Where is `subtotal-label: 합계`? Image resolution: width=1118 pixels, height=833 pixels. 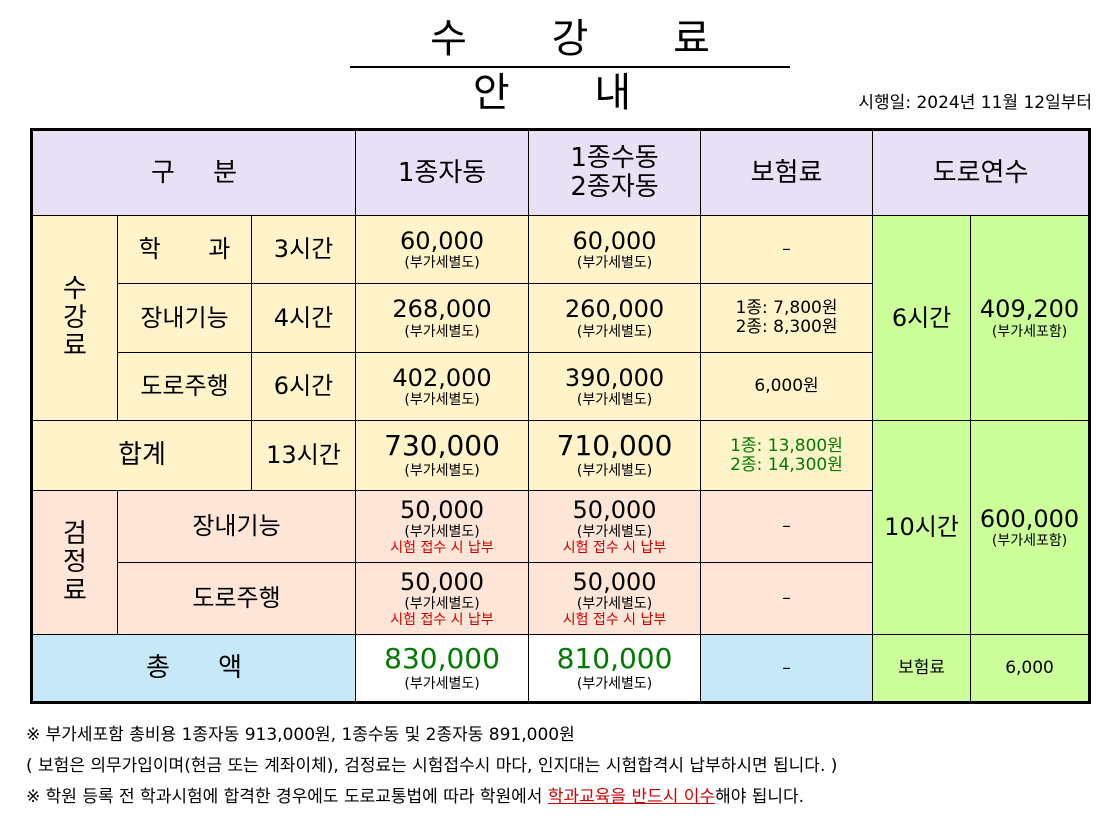 subtotal-label: 합계 is located at coordinates (141, 455).